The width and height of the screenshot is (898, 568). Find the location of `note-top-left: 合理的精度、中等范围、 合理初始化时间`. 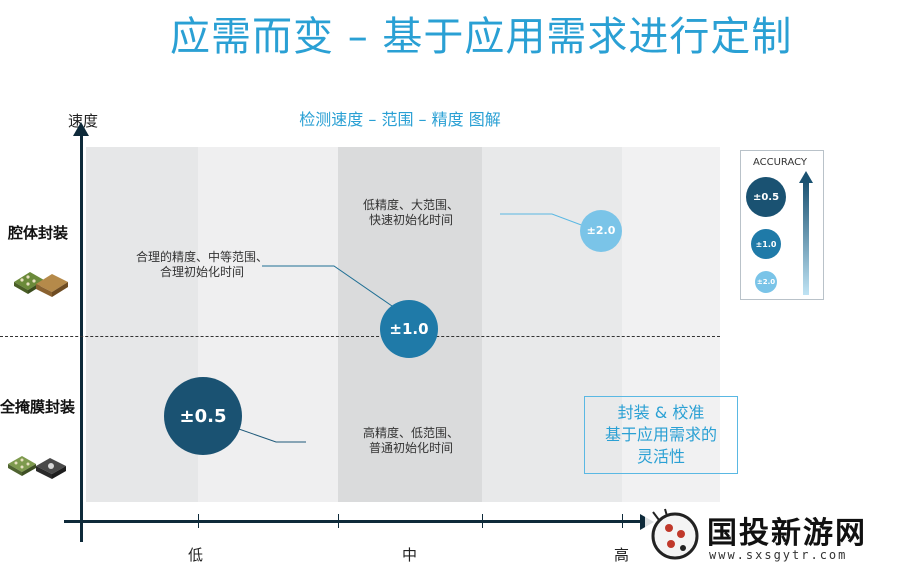

note-top-left: 合理的精度、中等范围、 合理初始化时间 is located at coordinates (202, 265).